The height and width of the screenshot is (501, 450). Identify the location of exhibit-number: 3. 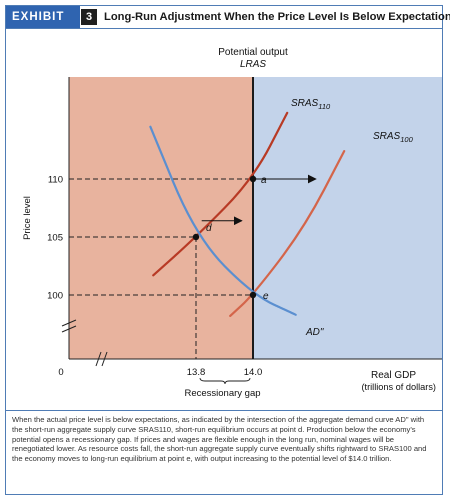
(89, 17).